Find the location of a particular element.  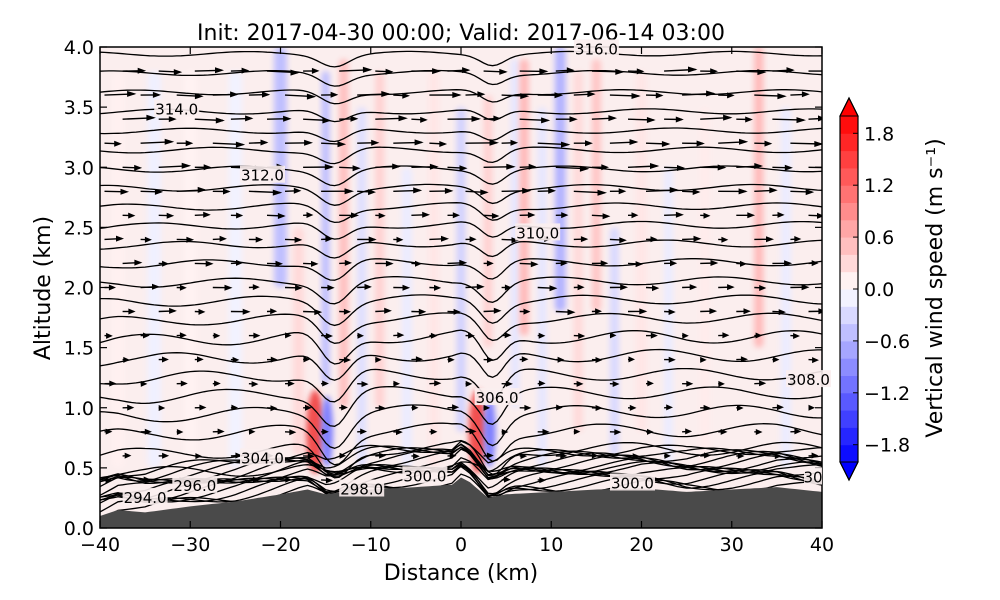

y-tick-label-0: 0.0 is located at coordinates (79, 529).